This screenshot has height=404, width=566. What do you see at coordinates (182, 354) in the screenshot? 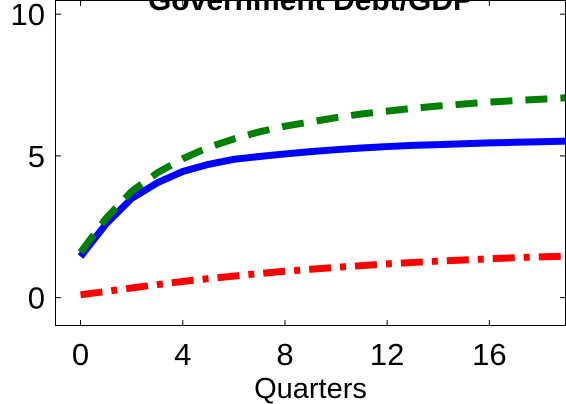
I see `x-tick-label: 4` at bounding box center [182, 354].